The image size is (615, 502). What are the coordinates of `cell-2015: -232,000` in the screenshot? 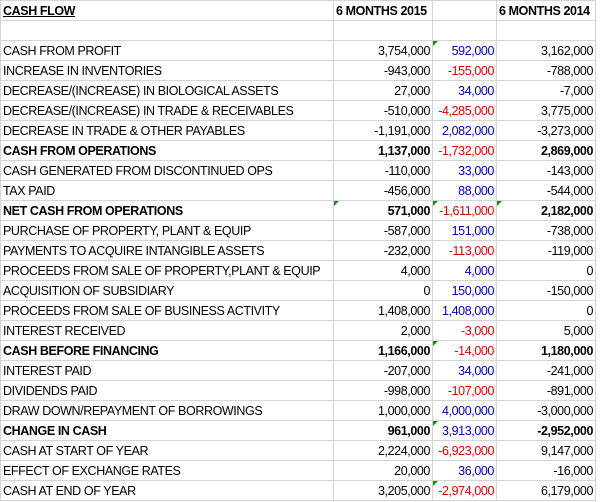 It's located at (383, 250).